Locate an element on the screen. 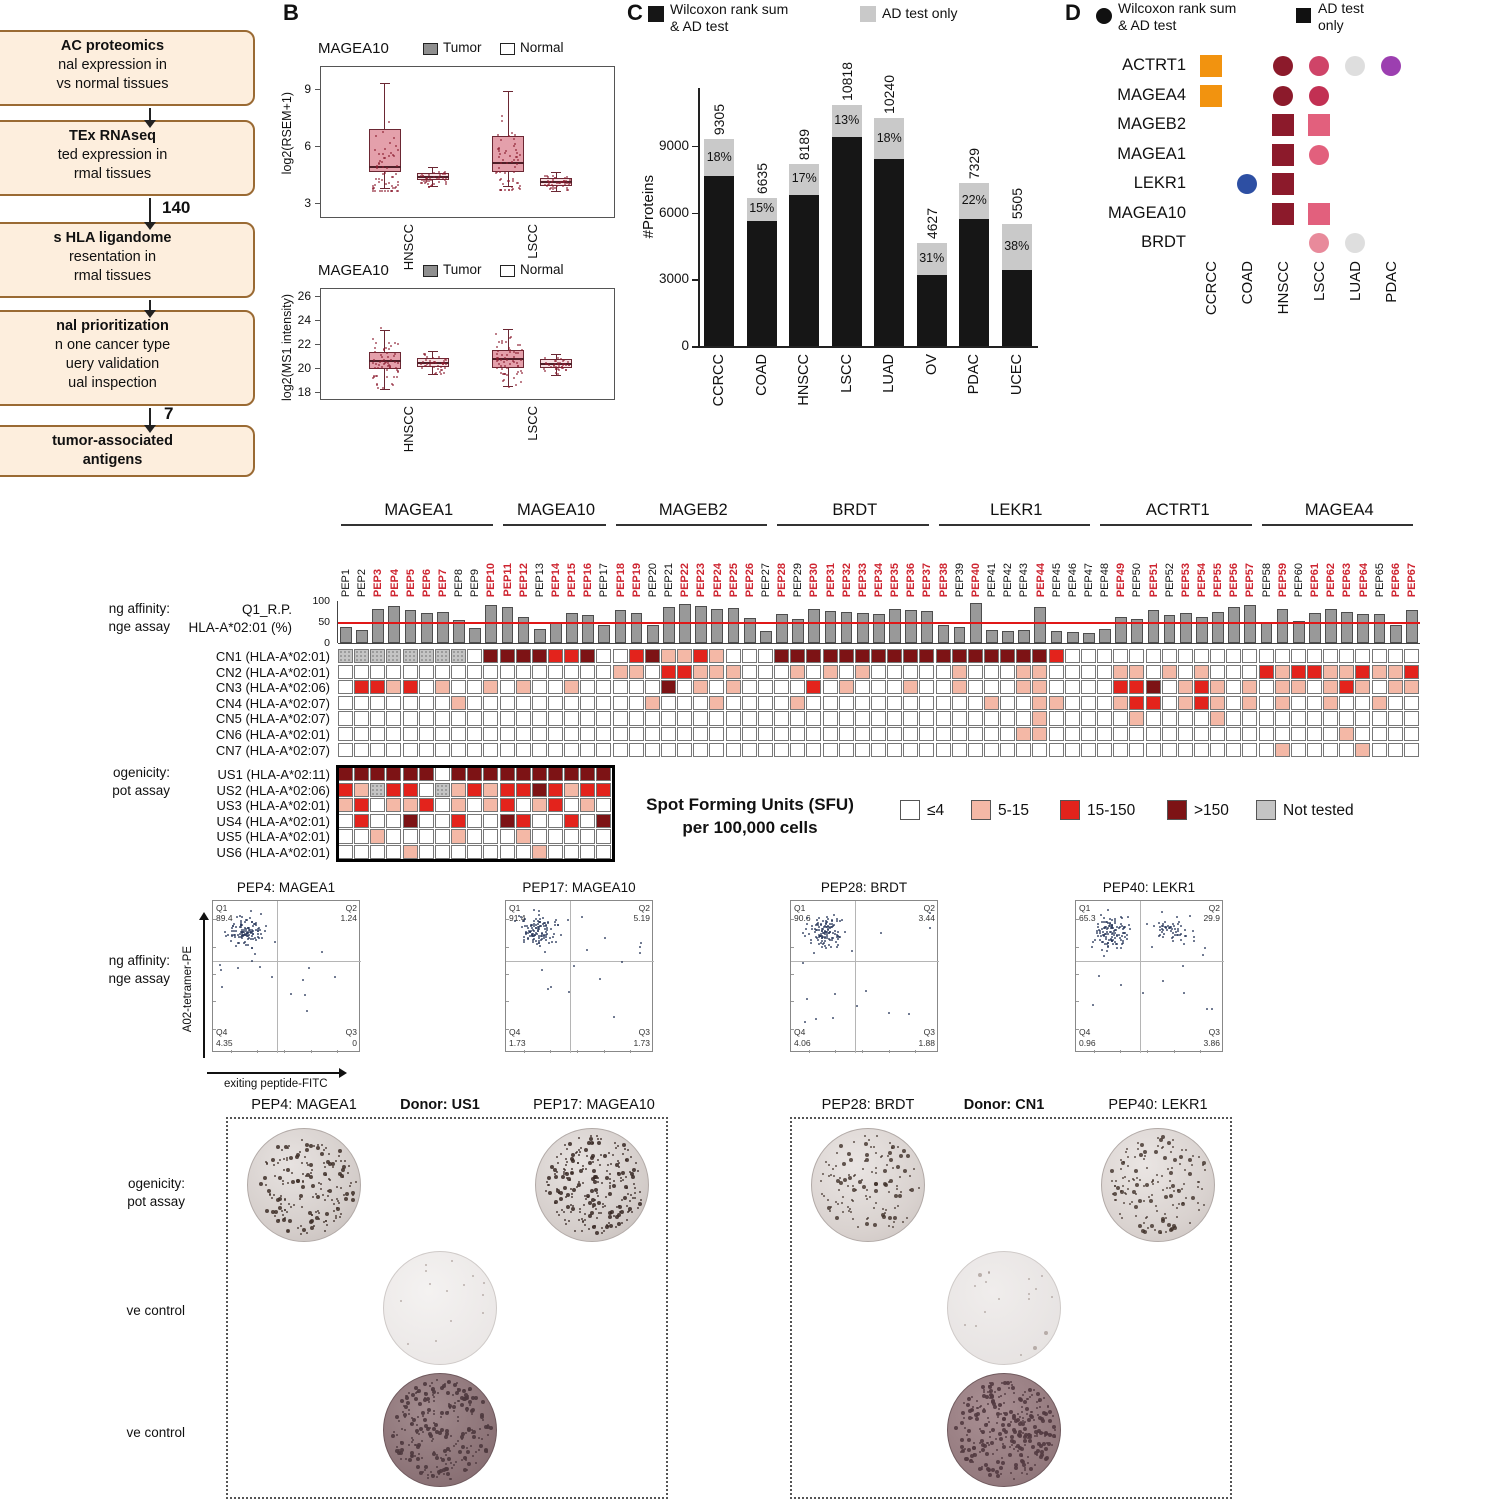  peptide-label-wrap: PEP12 is located at coordinates (524, 564).